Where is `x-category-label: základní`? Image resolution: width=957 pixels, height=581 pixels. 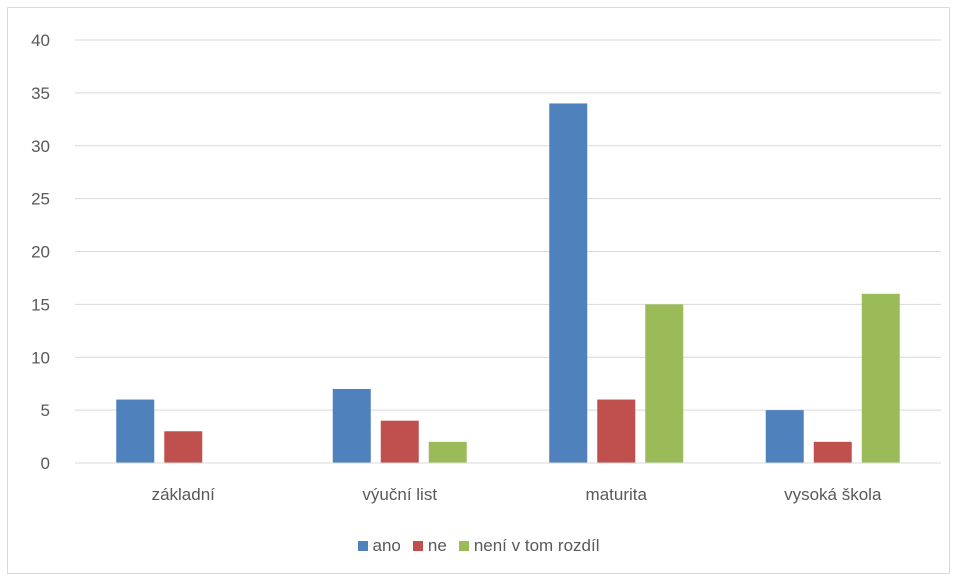 x-category-label: základní is located at coordinates (184, 494).